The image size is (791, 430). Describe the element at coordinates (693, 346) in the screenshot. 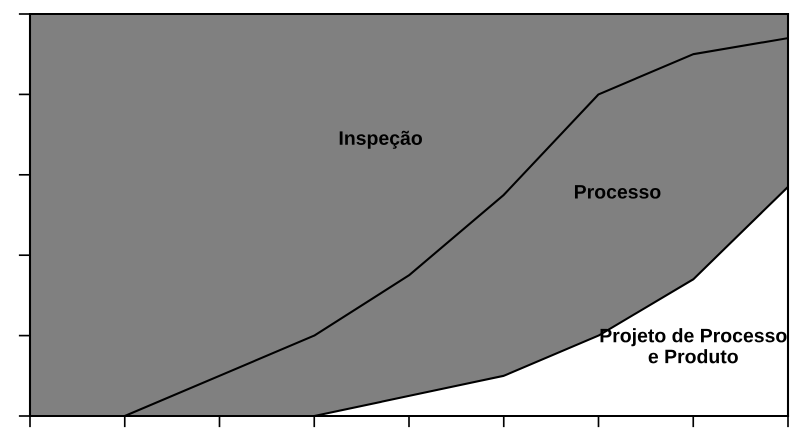

I see `series-label: Projeto de Processo e Produto` at that location.